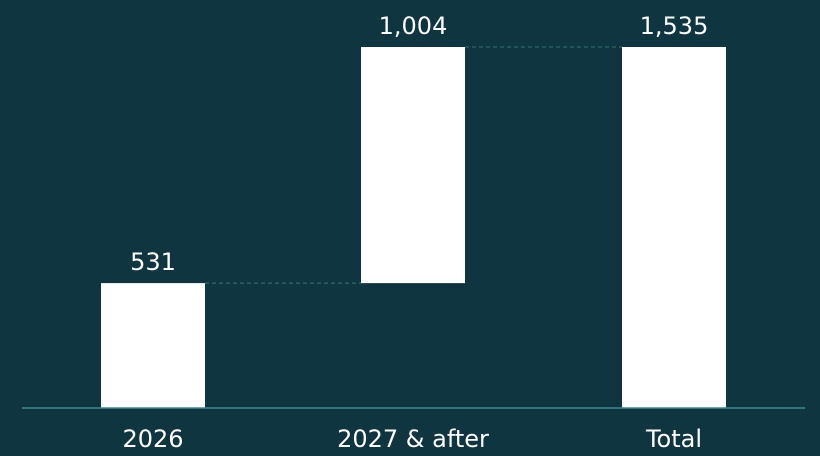  Describe the element at coordinates (674, 26) in the screenshot. I see `value-label: 1,535` at that location.